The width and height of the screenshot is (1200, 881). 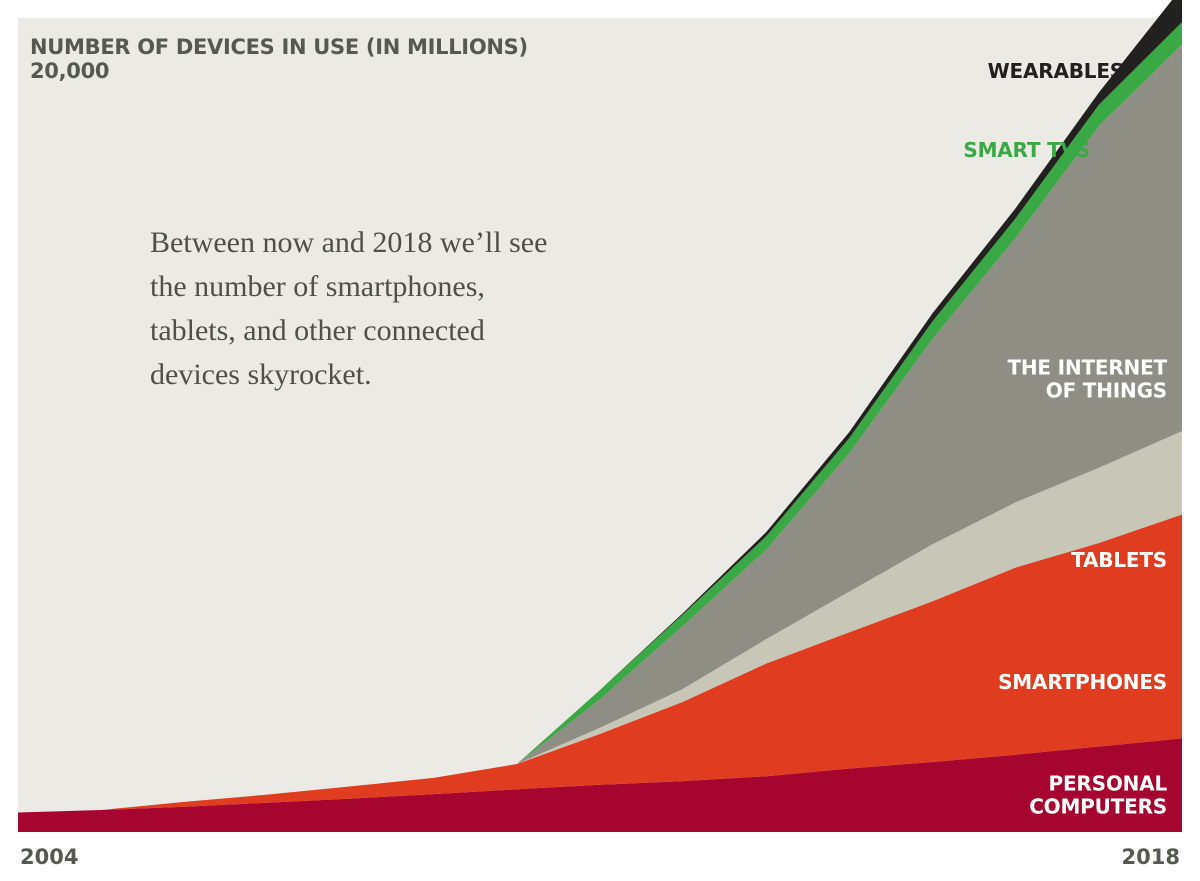 I want to click on x-axis-end-label: 2018, so click(x=1151, y=857).